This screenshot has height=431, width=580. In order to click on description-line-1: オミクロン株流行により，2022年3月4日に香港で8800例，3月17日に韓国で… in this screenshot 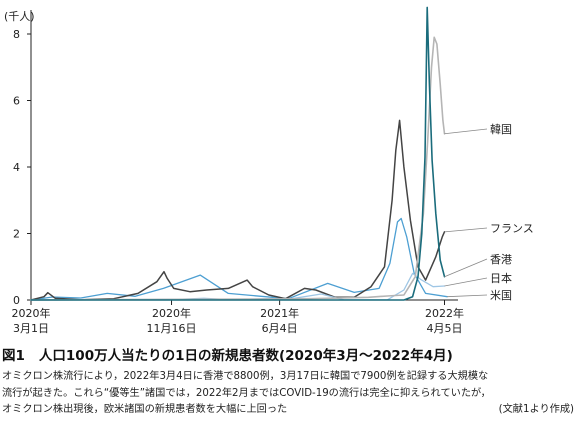, I will do `click(245, 376)`.